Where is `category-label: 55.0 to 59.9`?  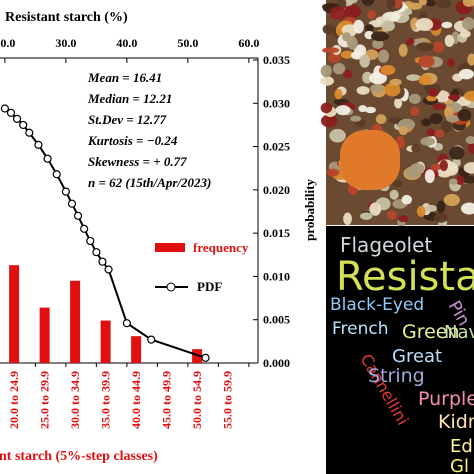 category-label: 55.0 to 59.9 is located at coordinates (228, 400).